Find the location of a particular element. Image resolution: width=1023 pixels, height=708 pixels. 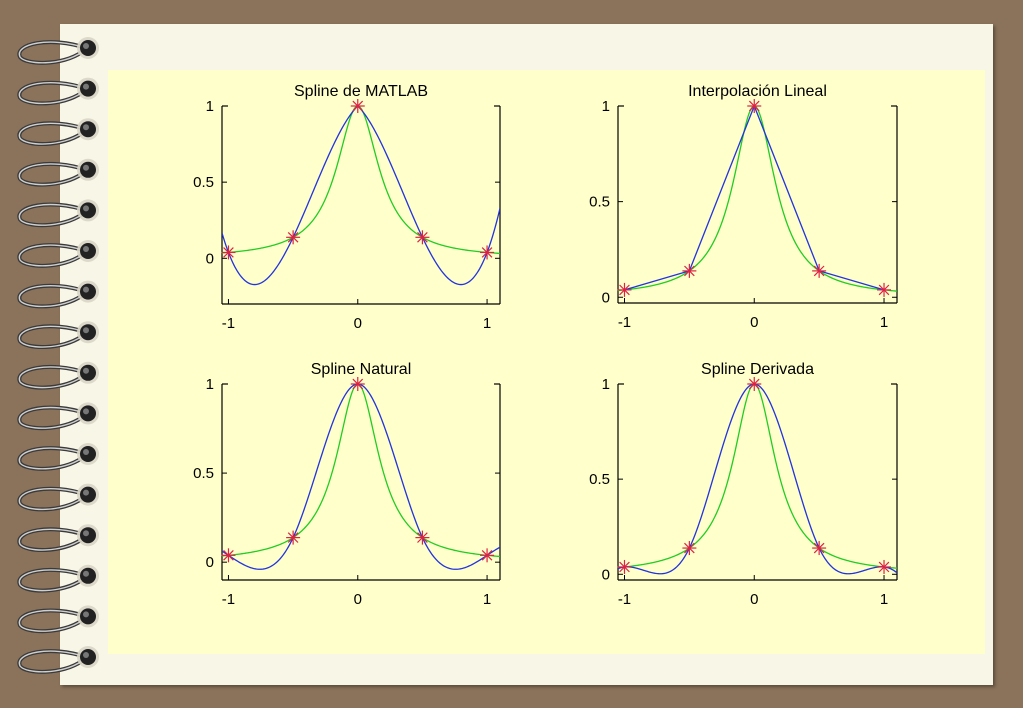

chart-4: Spline Derivada -1 0 1 0 0.5 1 is located at coordinates (743, 484).